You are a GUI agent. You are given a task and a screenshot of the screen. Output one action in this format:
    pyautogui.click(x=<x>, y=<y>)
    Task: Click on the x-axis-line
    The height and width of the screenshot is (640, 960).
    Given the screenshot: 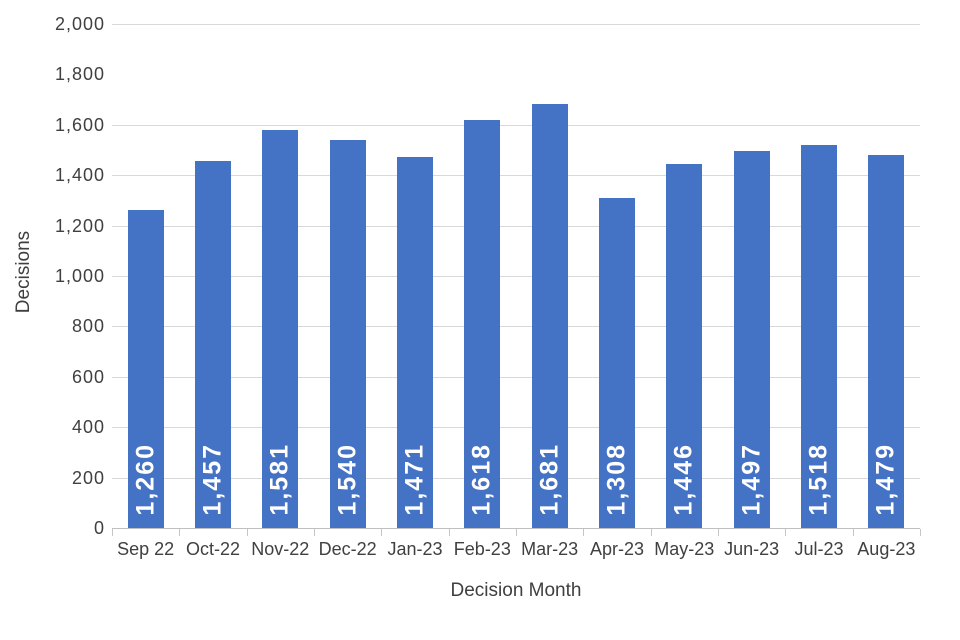 What is the action you would take?
    pyautogui.click(x=516, y=528)
    